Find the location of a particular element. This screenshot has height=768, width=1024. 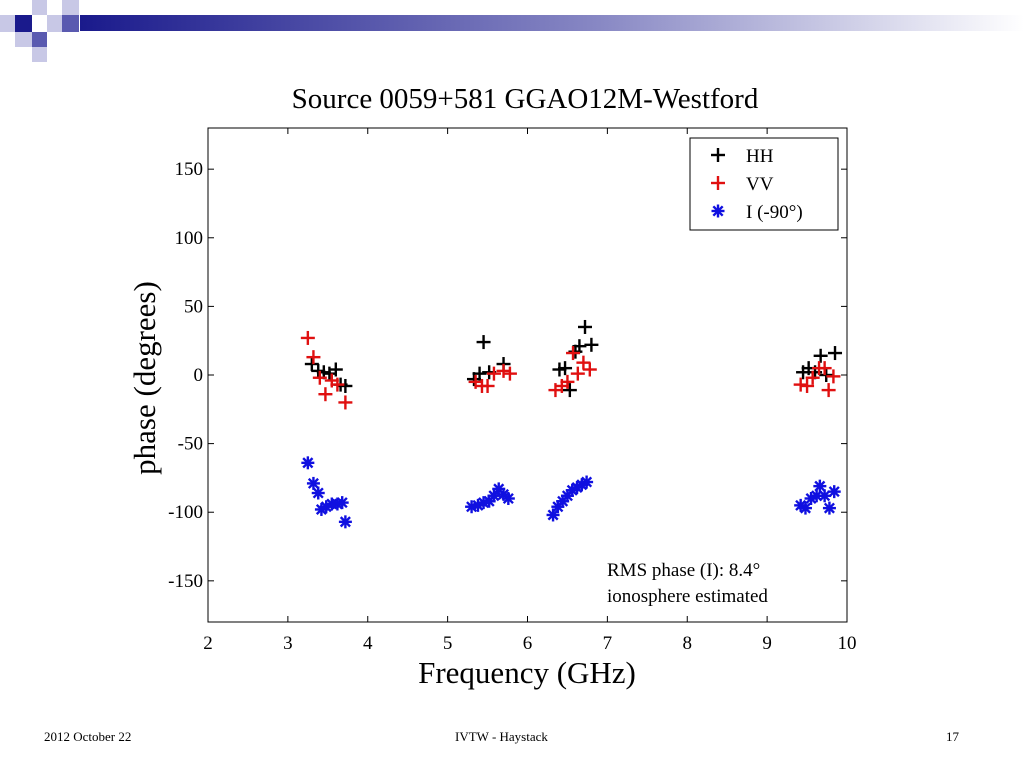

x-tick-label: 5 is located at coordinates (448, 643).